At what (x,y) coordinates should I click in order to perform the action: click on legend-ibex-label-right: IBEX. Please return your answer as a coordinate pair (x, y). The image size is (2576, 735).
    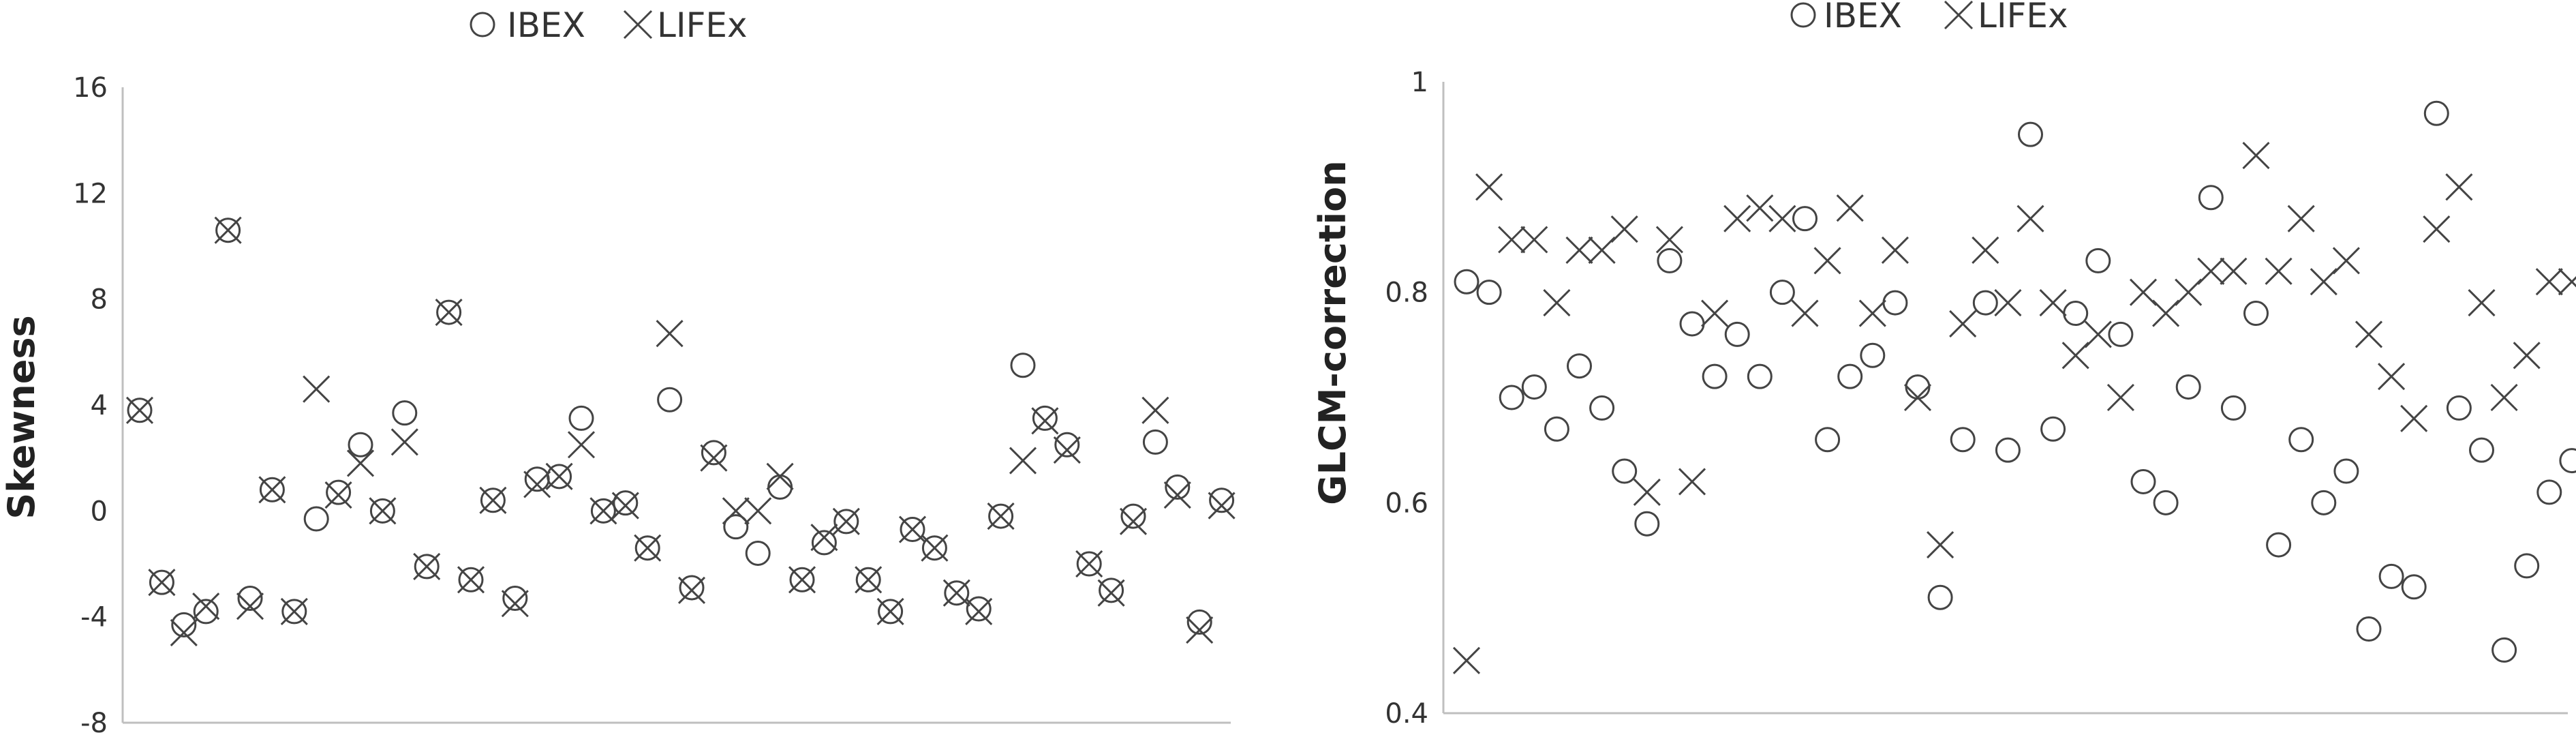
    Looking at the image, I should click on (1863, 17).